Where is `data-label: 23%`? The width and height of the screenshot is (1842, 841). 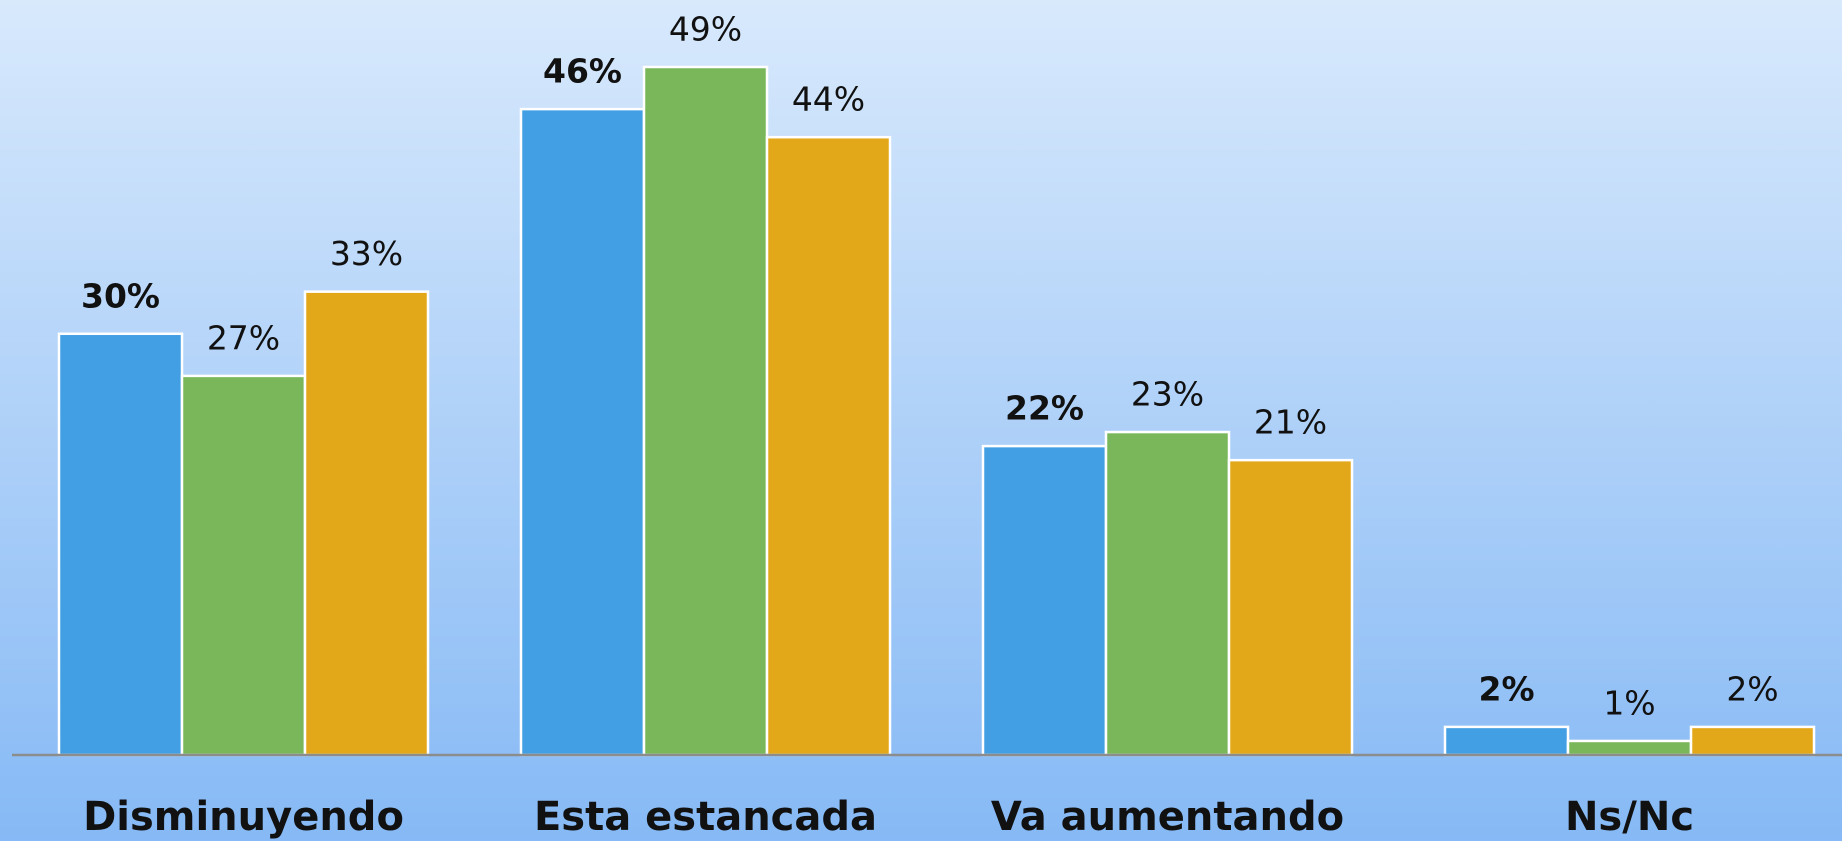 data-label: 23% is located at coordinates (1167, 394).